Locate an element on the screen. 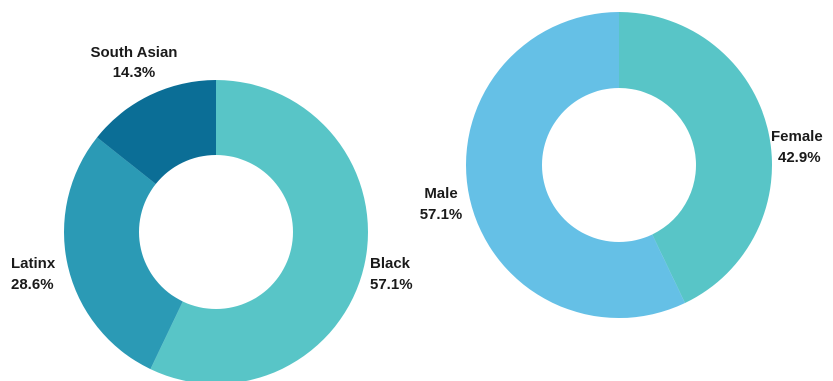 This screenshot has width=833, height=381. slice-label-female: Female is located at coordinates (797, 136).